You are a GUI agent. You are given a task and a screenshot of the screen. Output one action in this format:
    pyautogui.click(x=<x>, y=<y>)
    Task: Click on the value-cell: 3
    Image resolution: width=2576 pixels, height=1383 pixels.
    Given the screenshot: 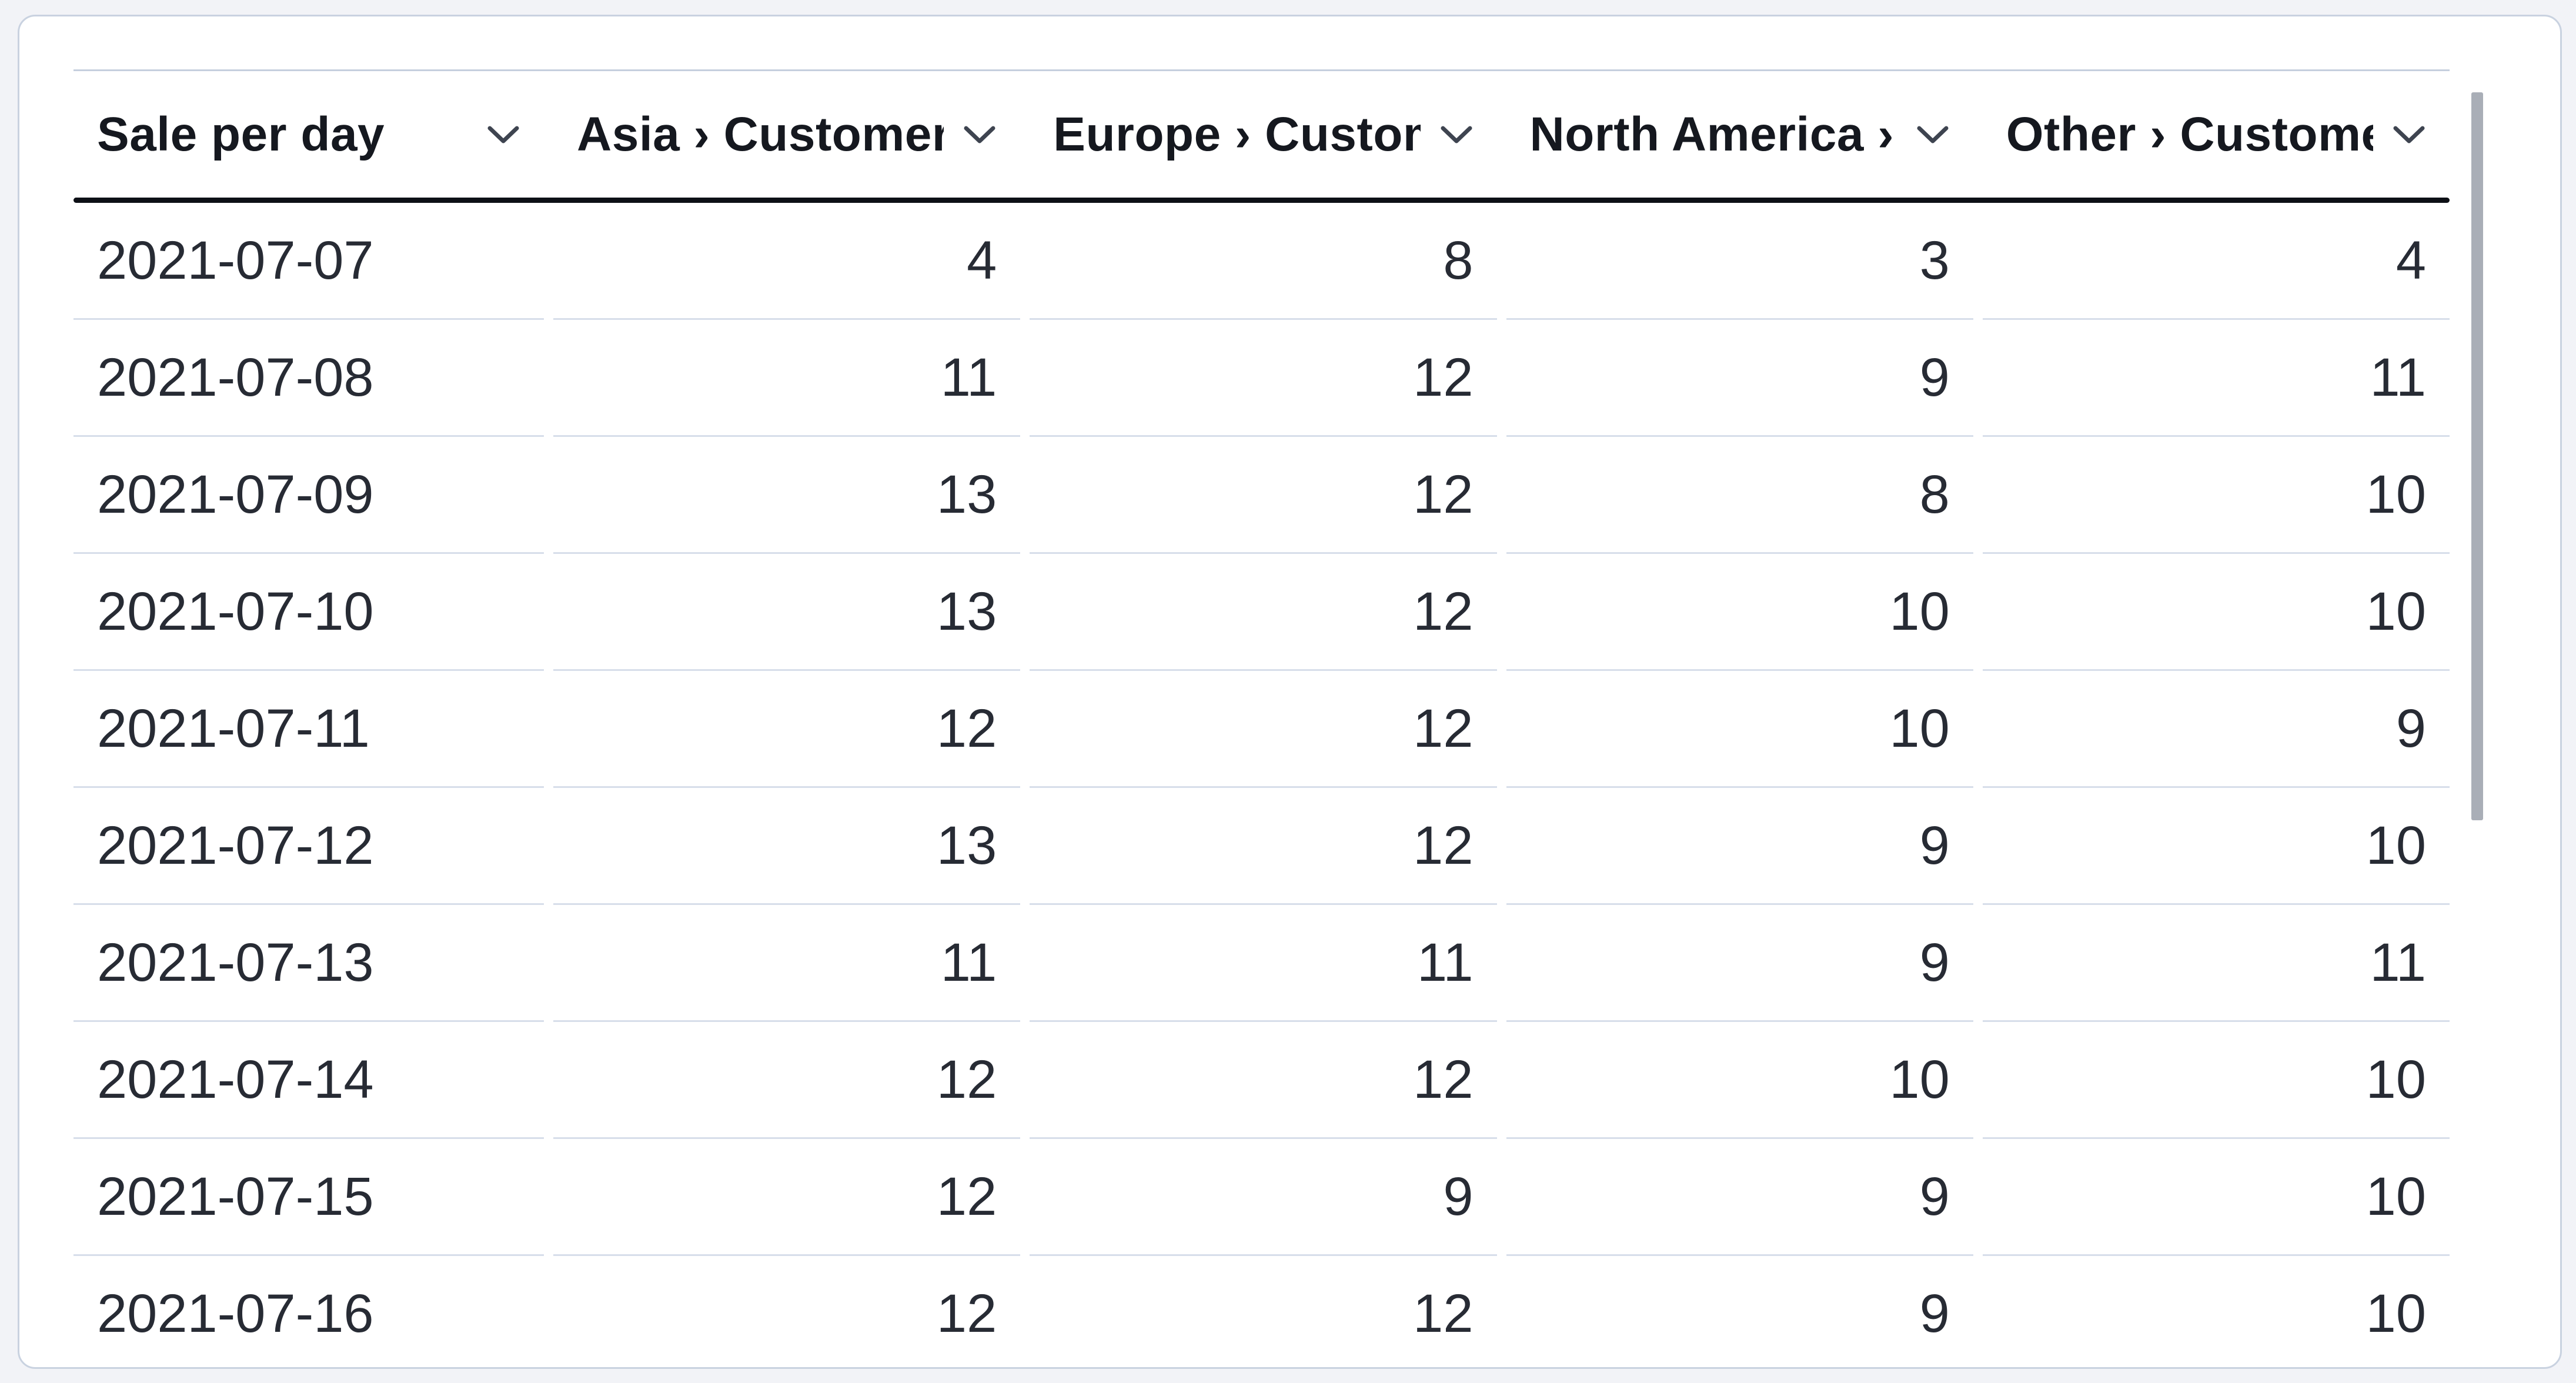 What is the action you would take?
    pyautogui.click(x=1739, y=261)
    